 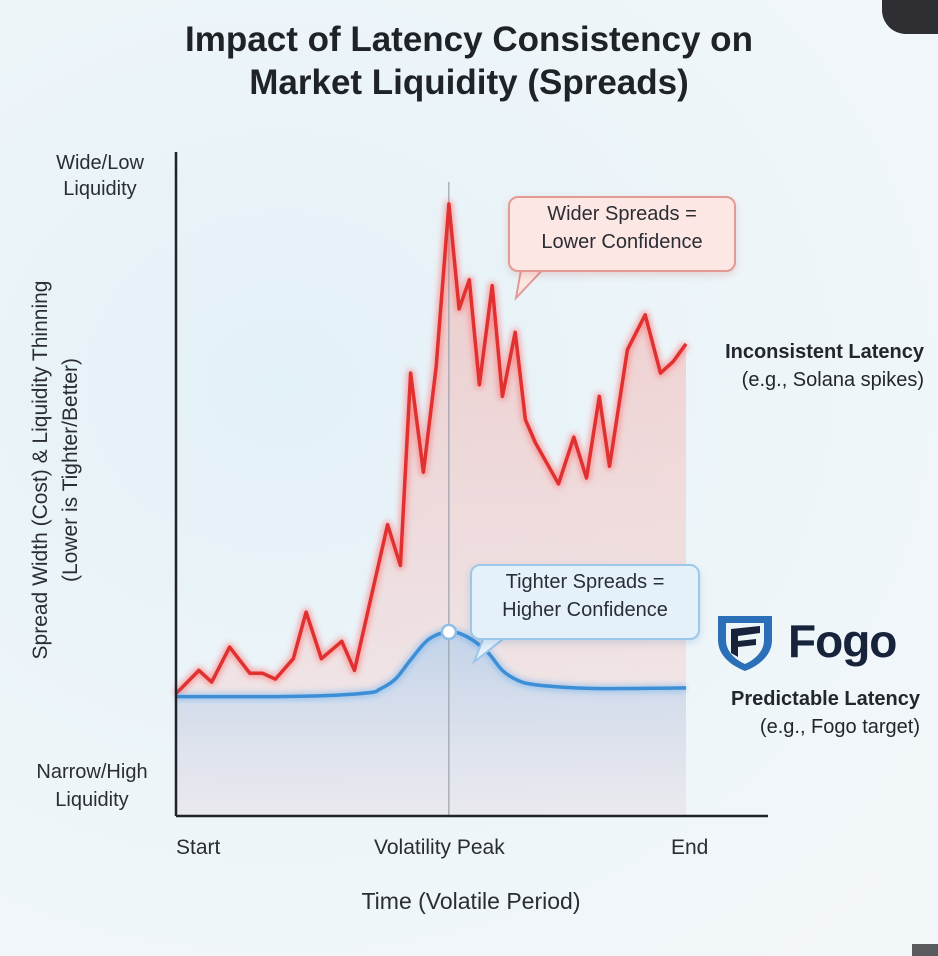 I want to click on callout-tighter-spreads-line-1: Tighter Spreads =, so click(x=585, y=582).